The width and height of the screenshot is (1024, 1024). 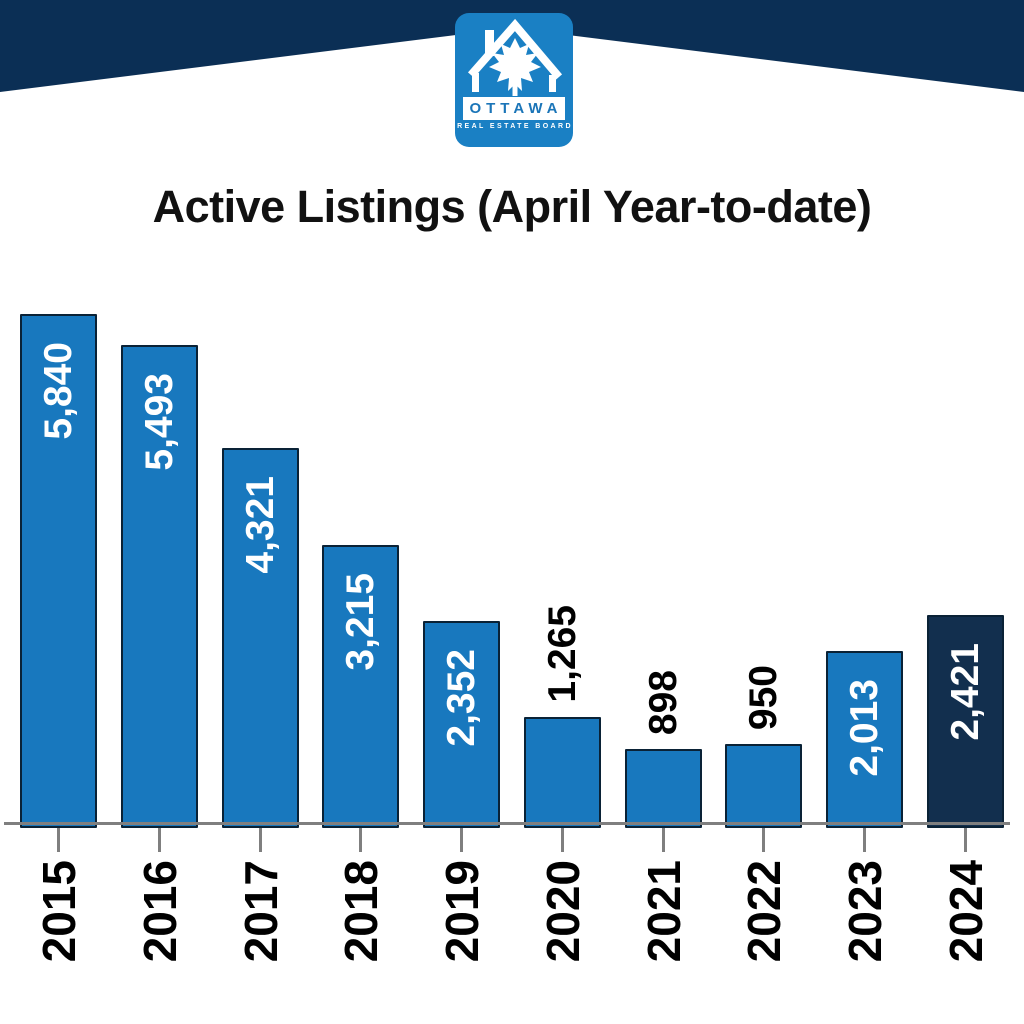 What do you see at coordinates (562, 654) in the screenshot?
I see `bar-value-label: 1,265` at bounding box center [562, 654].